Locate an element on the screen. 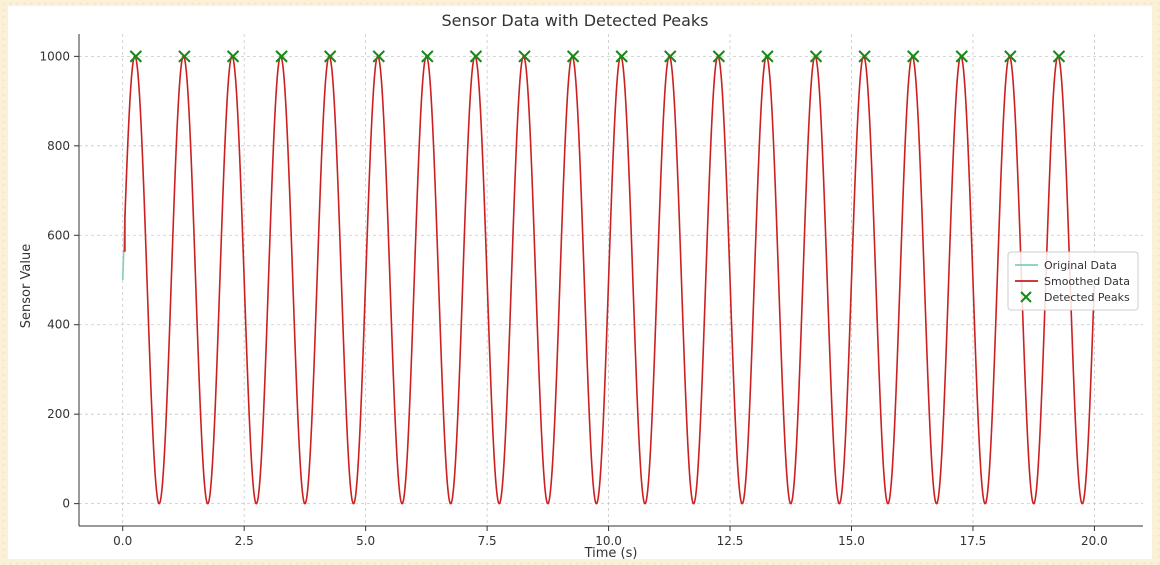 The width and height of the screenshot is (1160, 565). legend: Original Data Smoothed Data Detected Peaks is located at coordinates (1073, 281).